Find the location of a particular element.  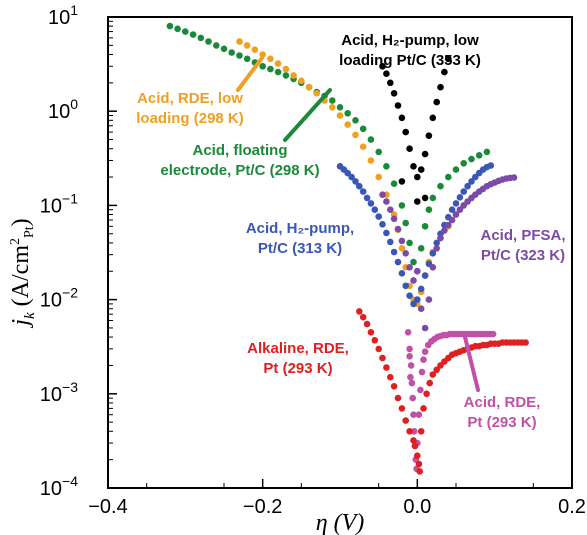

x-tick-label-0: −0.4 is located at coordinates (107, 507).